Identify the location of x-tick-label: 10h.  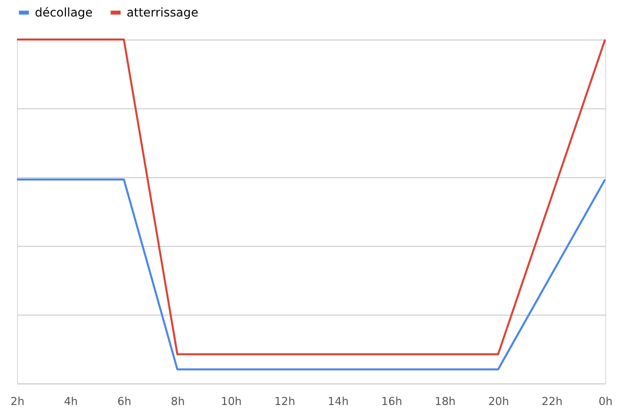
(231, 401).